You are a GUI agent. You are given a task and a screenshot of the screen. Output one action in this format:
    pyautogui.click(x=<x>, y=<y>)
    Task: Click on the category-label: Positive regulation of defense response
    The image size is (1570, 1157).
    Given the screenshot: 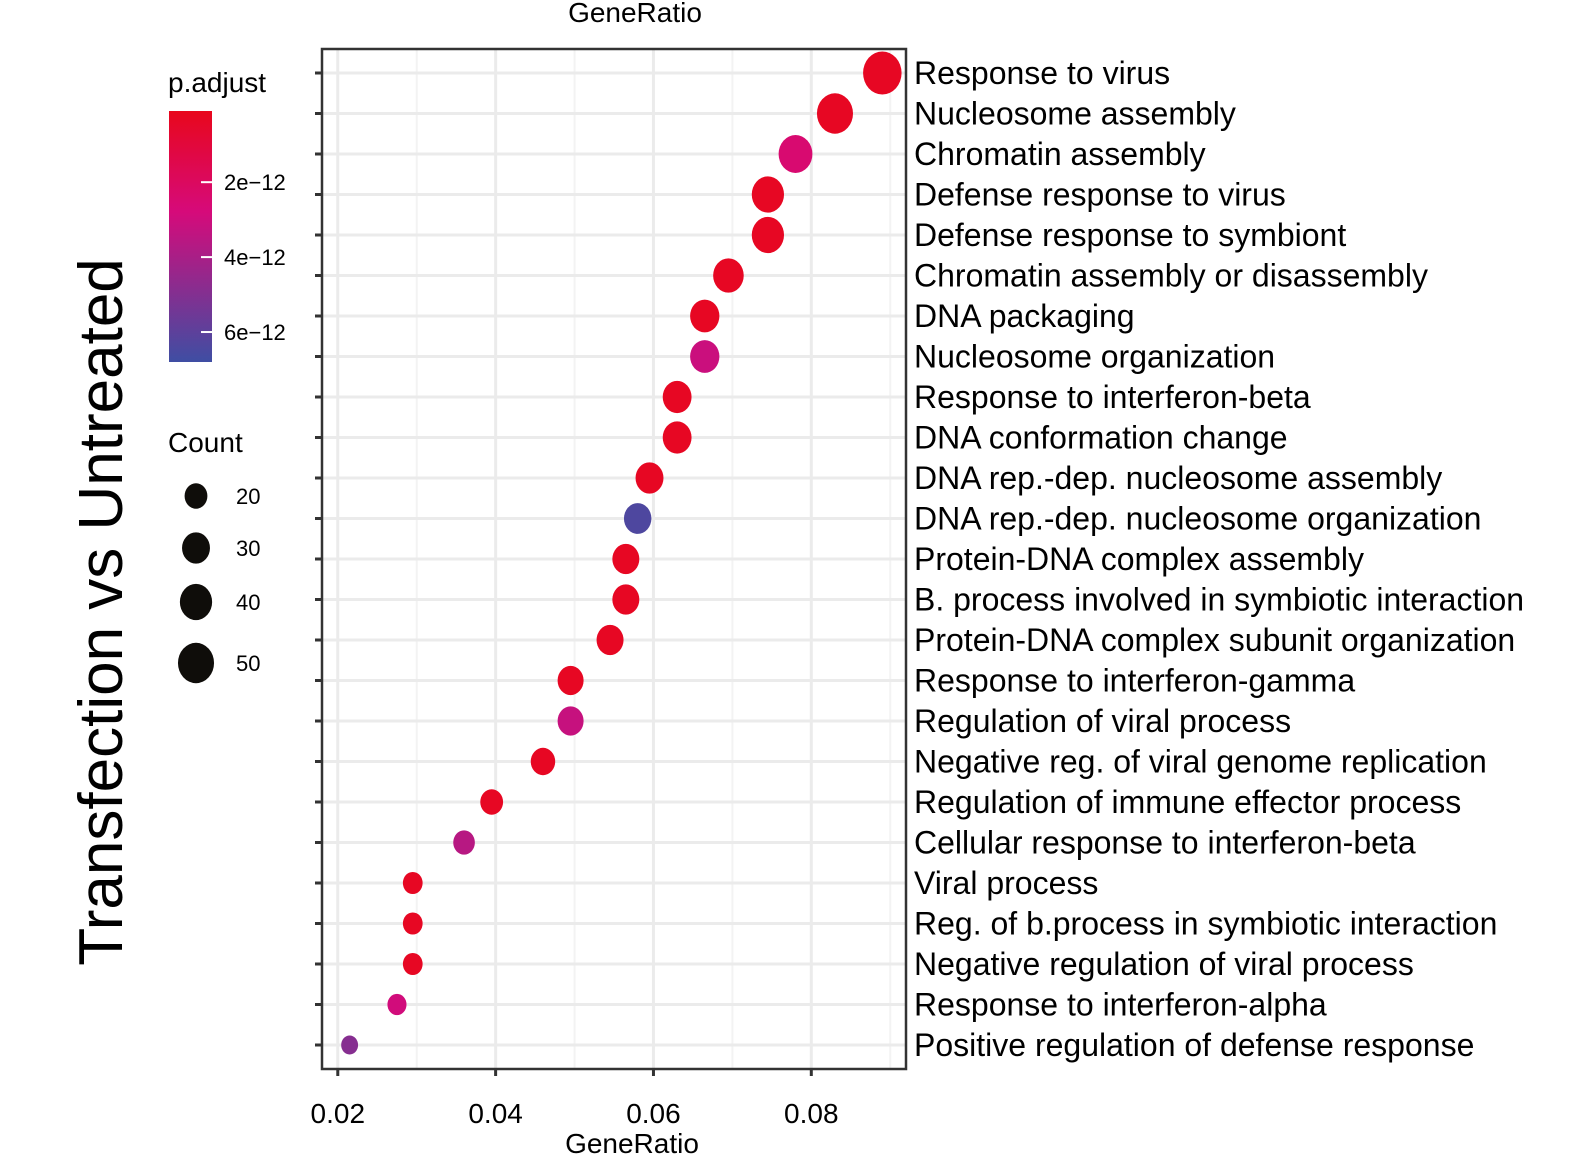 What is the action you would take?
    pyautogui.click(x=1194, y=1045)
    